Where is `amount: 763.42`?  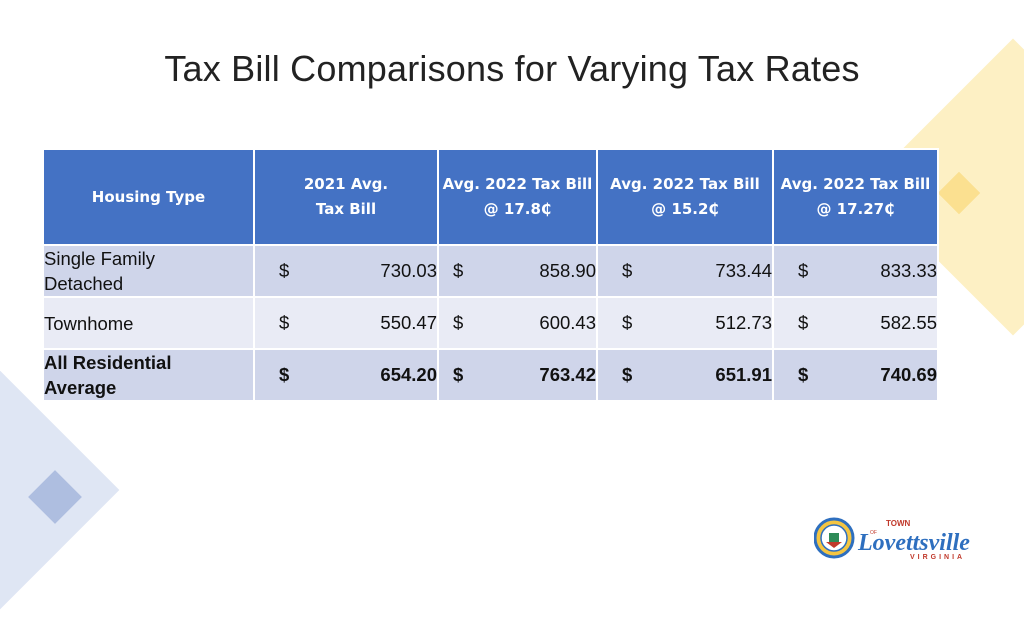 amount: 763.42 is located at coordinates (567, 374).